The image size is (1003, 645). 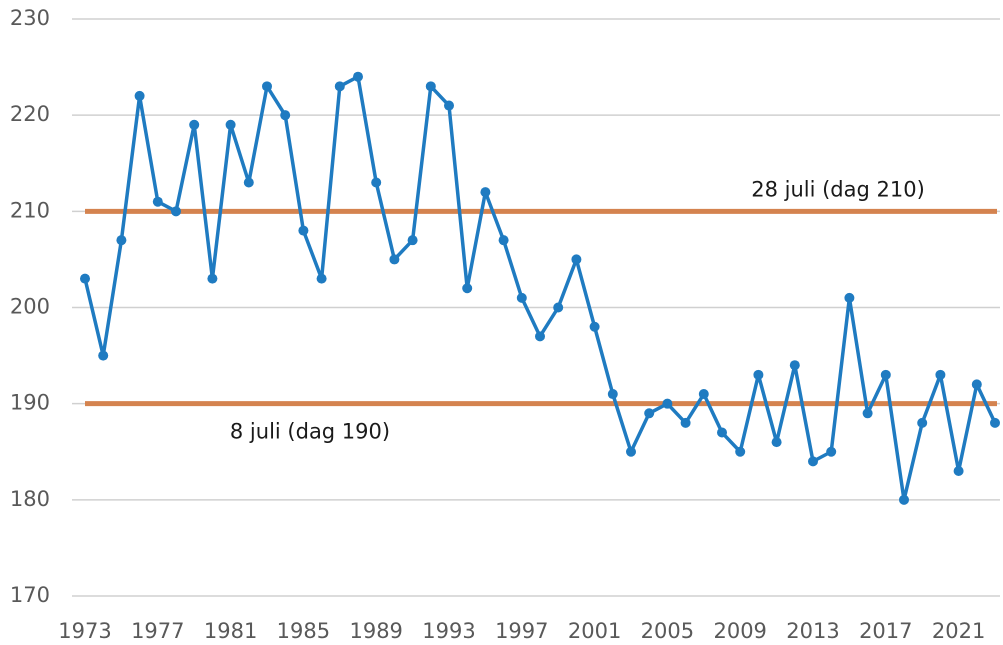 I want to click on x-tick-label: 2013, so click(x=812, y=631).